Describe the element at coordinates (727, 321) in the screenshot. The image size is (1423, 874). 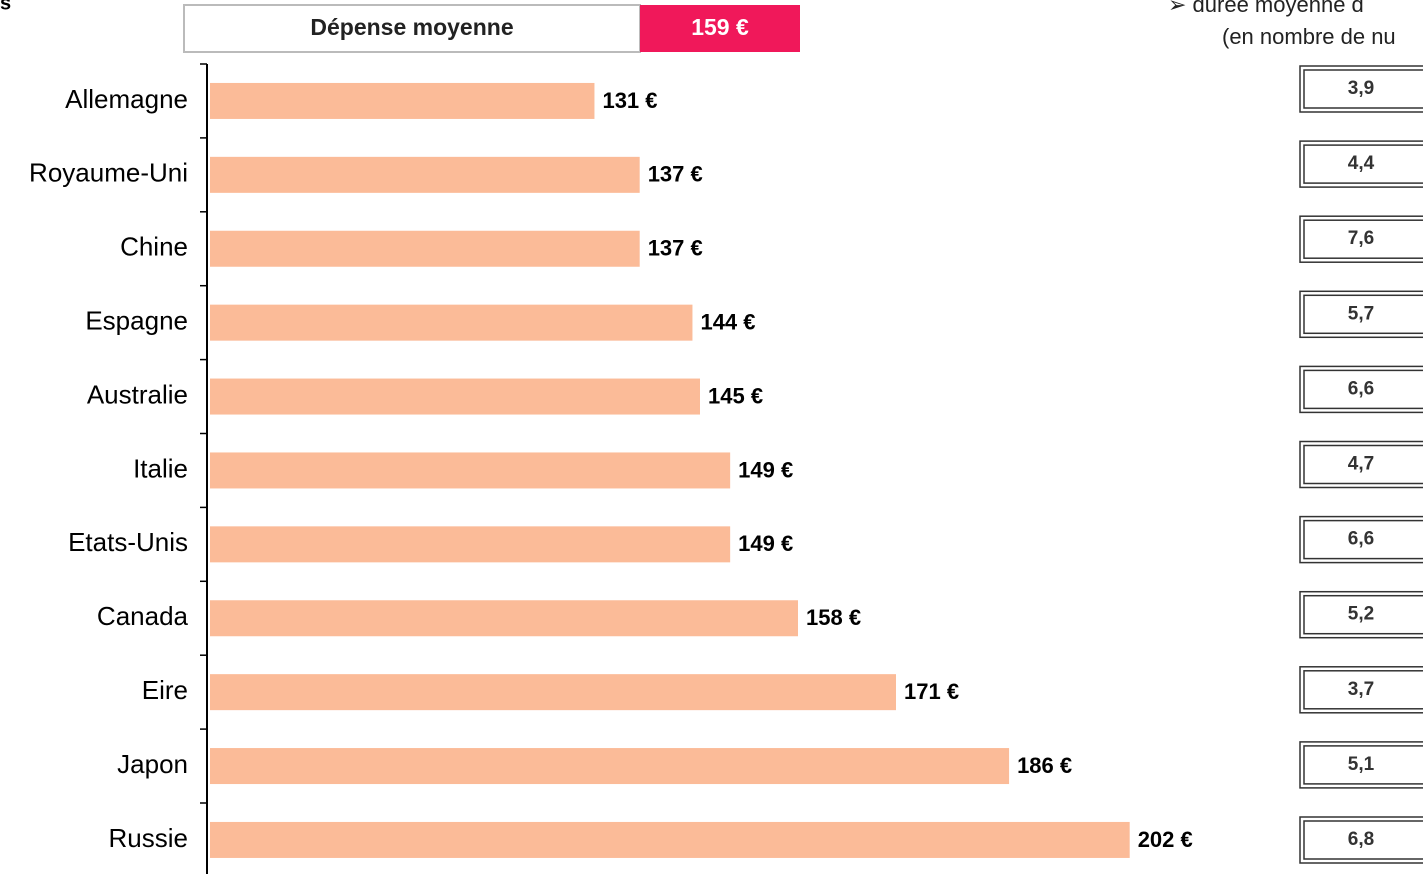
I see `value-label: 144 €` at that location.